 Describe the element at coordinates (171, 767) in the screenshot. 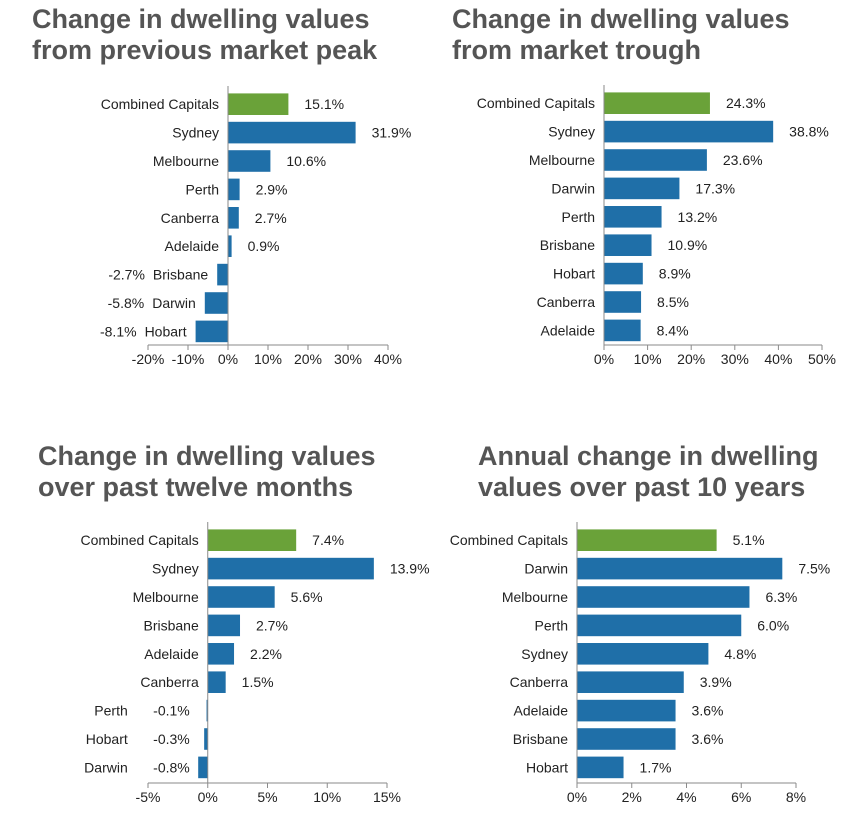

I see `data-label: -0.8%` at that location.